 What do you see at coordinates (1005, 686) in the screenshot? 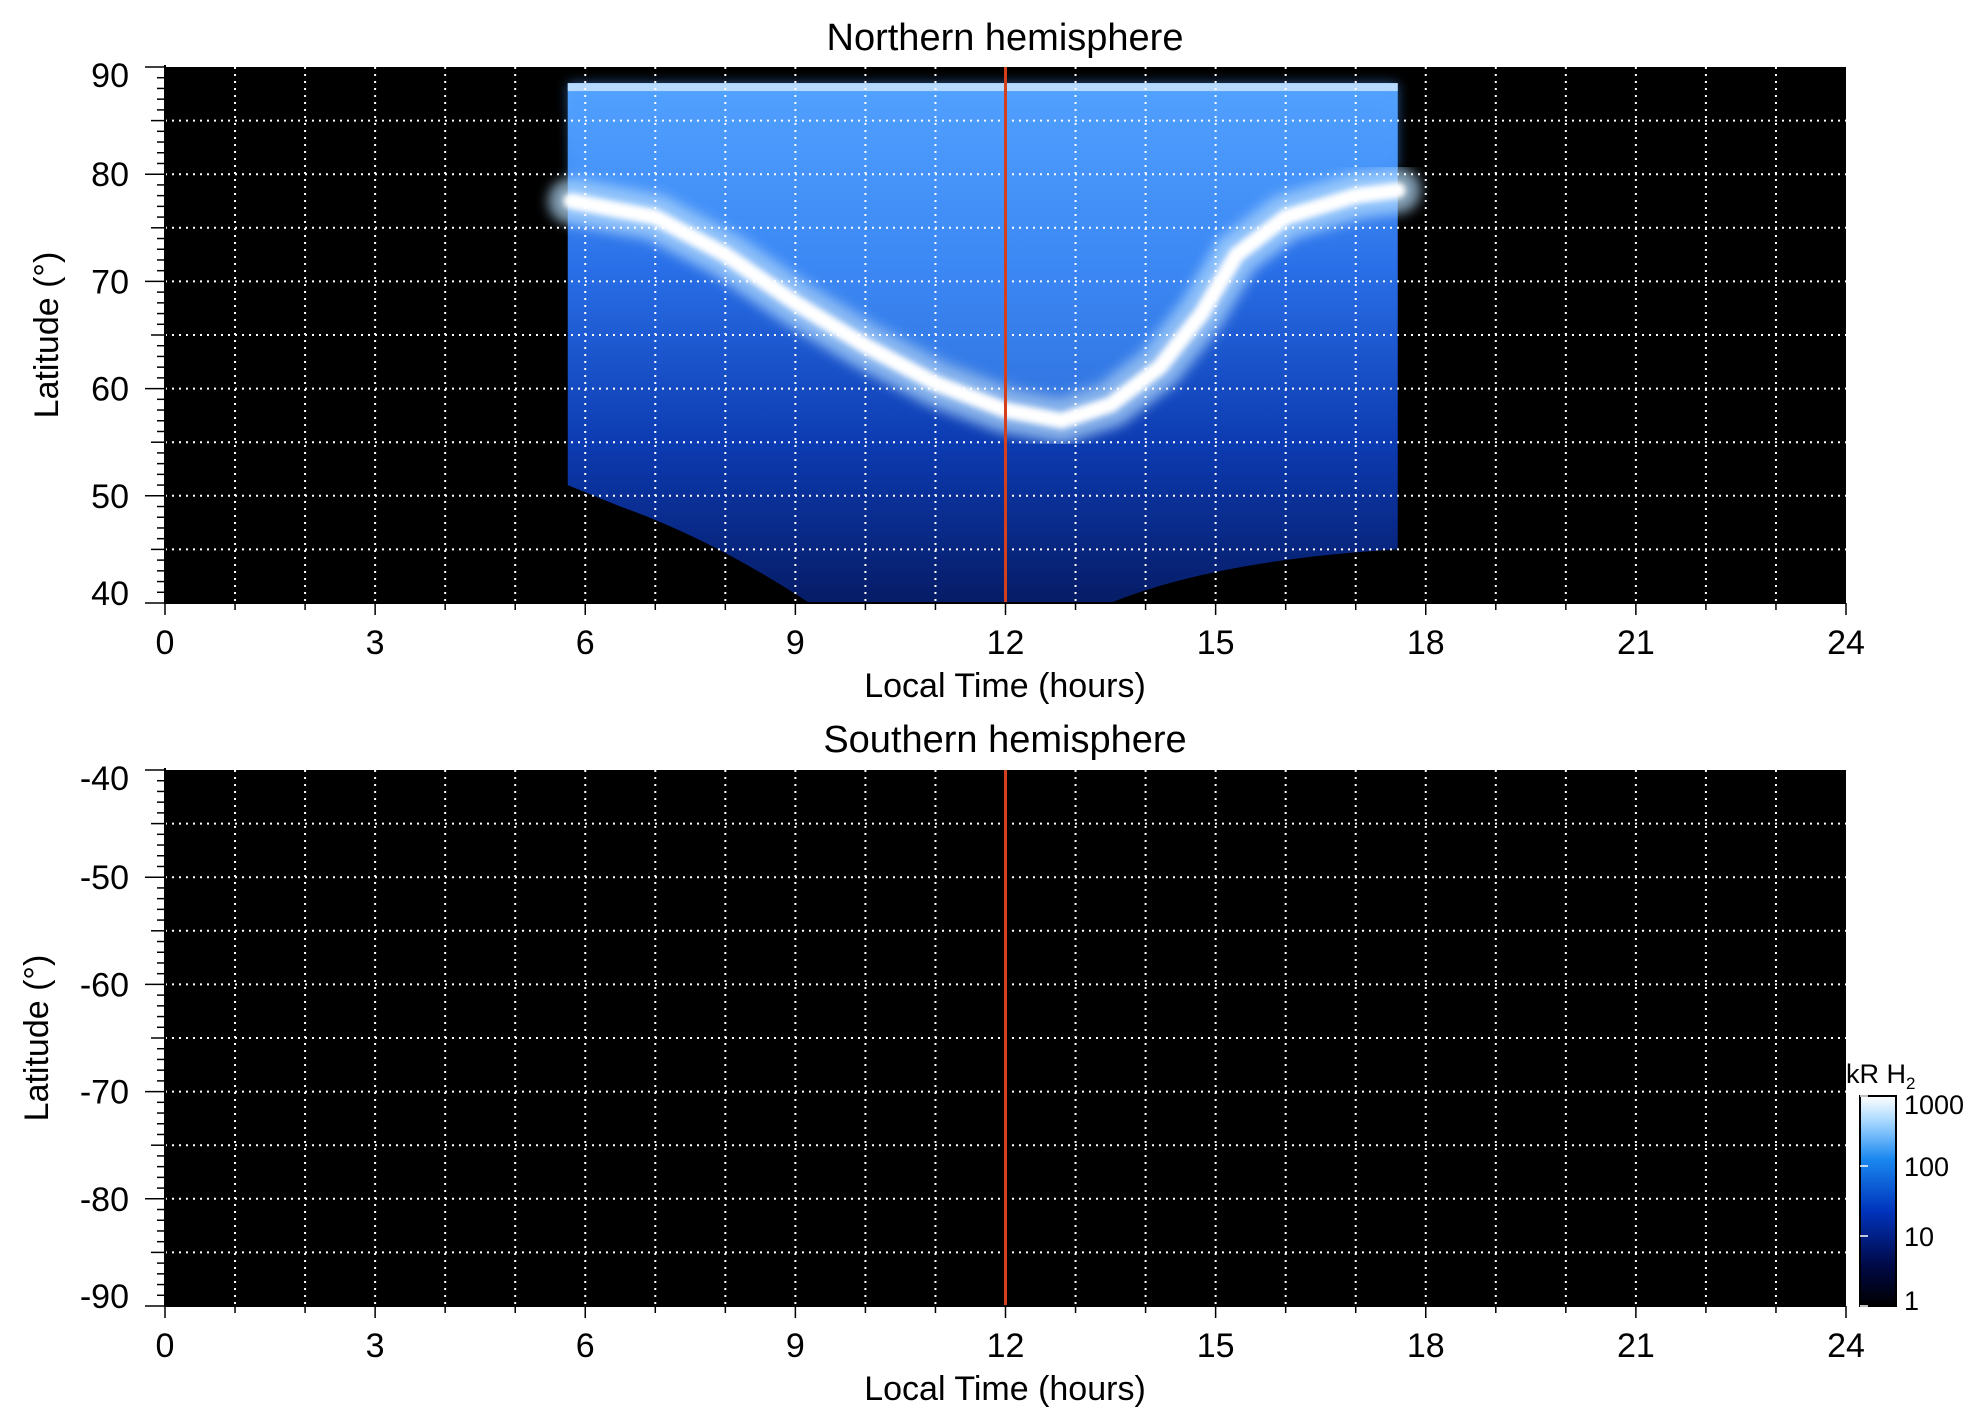
I see `north-x-axis-label: Local Time (hours)` at bounding box center [1005, 686].